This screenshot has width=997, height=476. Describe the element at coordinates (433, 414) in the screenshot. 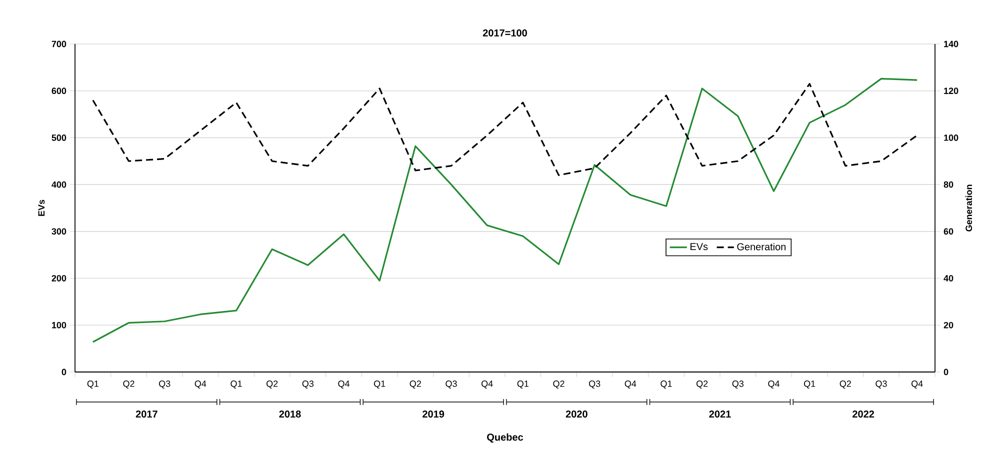

I see `text: 2019` at that location.